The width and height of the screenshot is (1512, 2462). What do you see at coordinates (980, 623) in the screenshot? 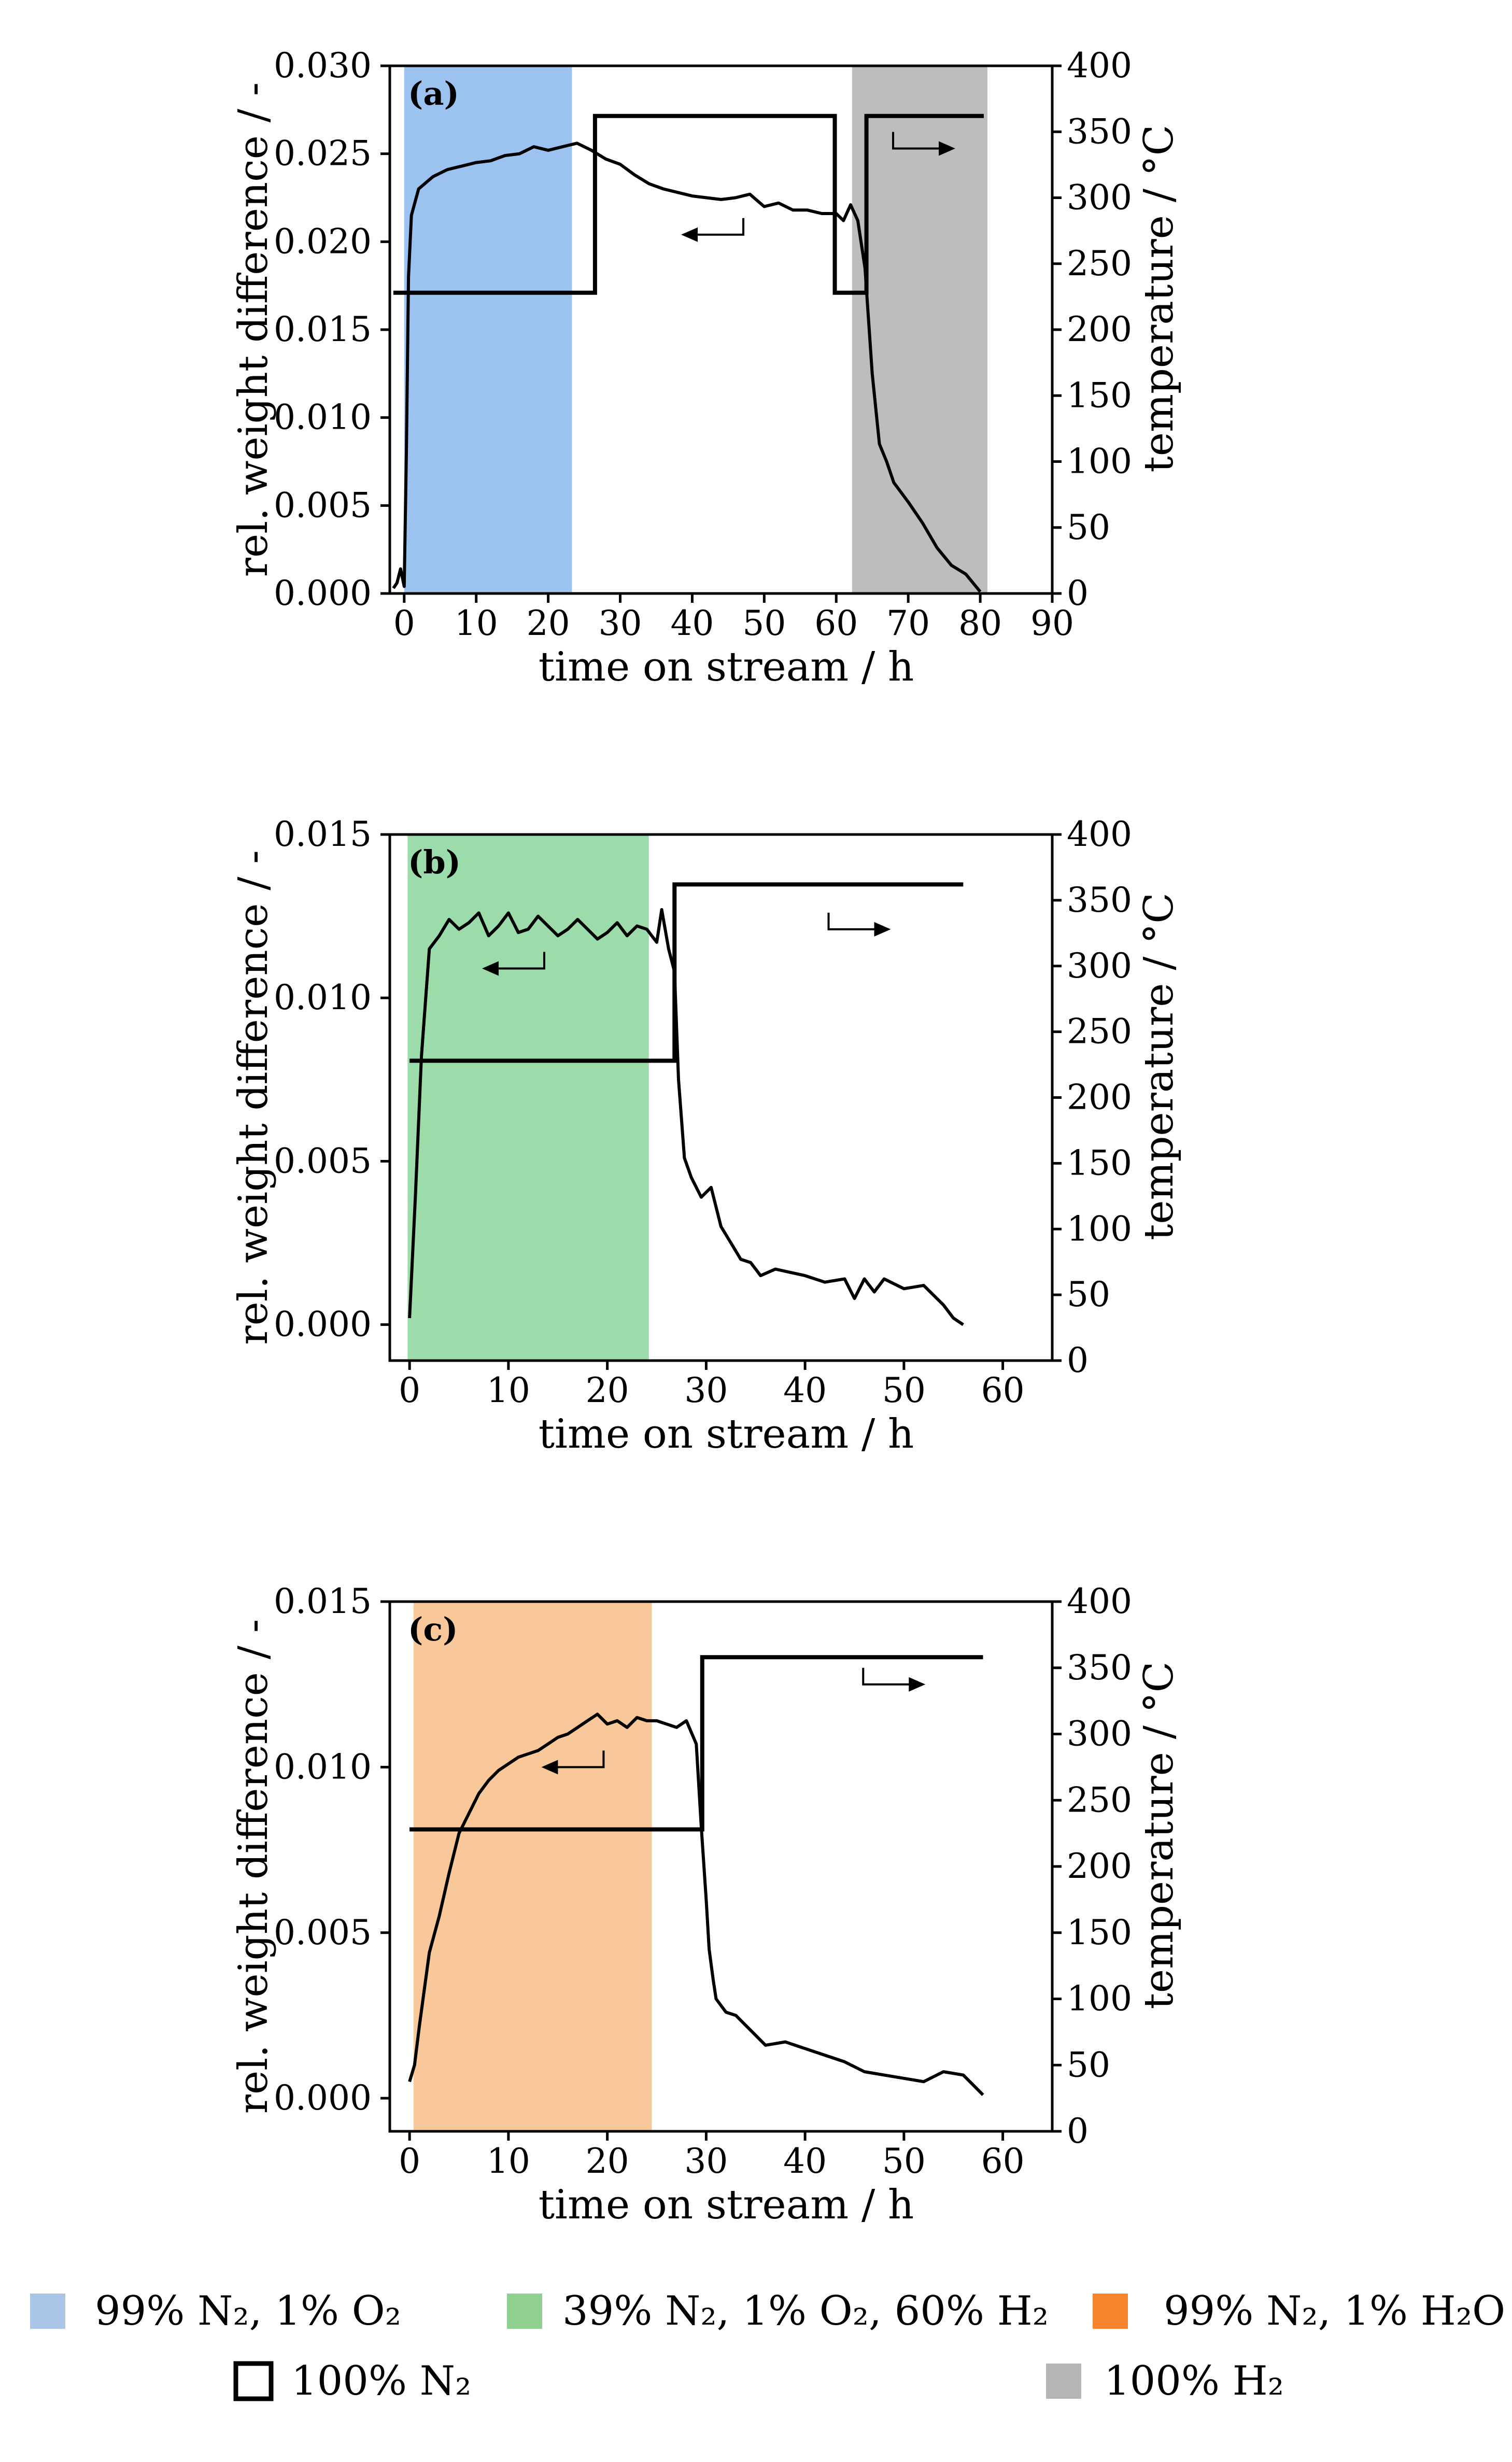
I see `x-tick-label: 80` at bounding box center [980, 623].